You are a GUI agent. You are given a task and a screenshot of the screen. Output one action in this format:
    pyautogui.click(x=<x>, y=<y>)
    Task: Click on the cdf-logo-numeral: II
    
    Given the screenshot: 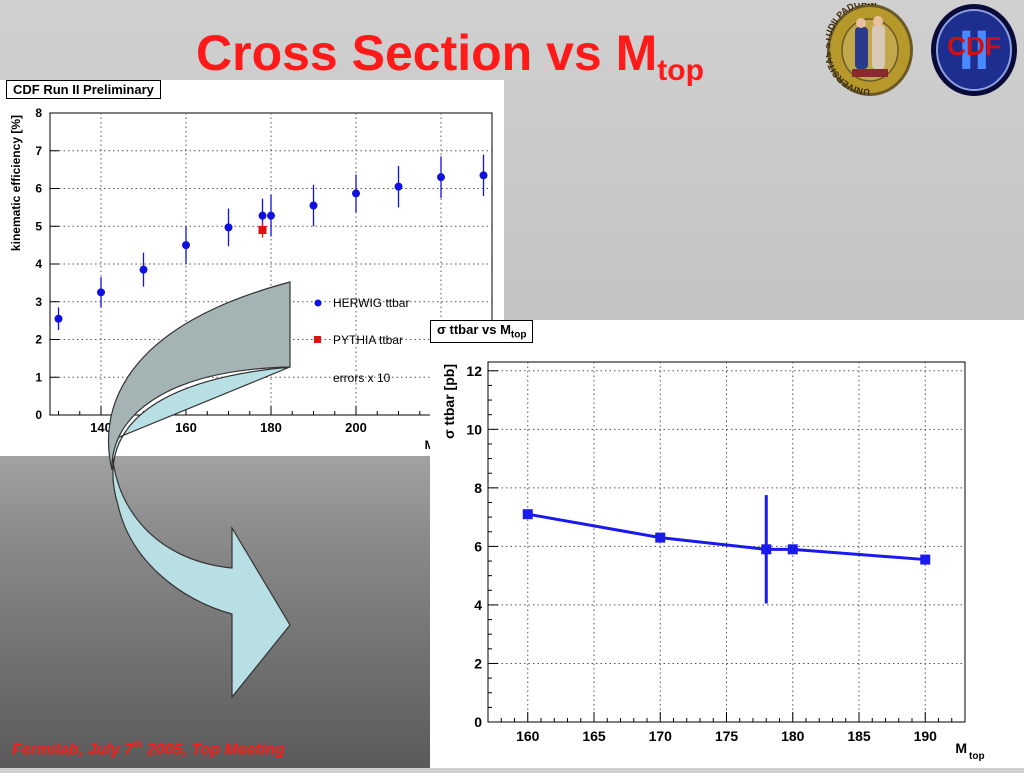 What is the action you would take?
    pyautogui.click(x=973, y=49)
    